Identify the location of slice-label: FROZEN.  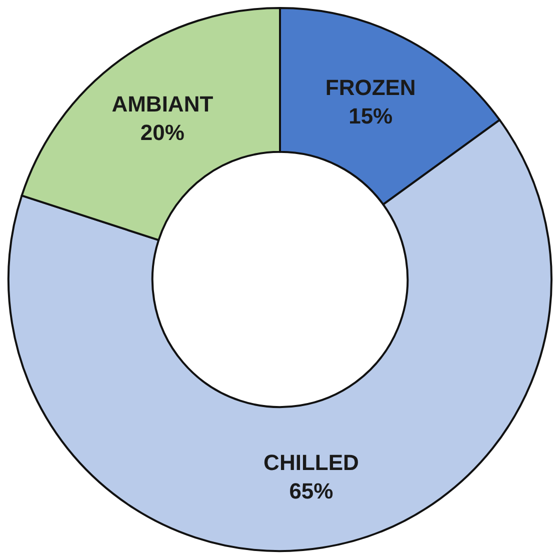
(370, 87).